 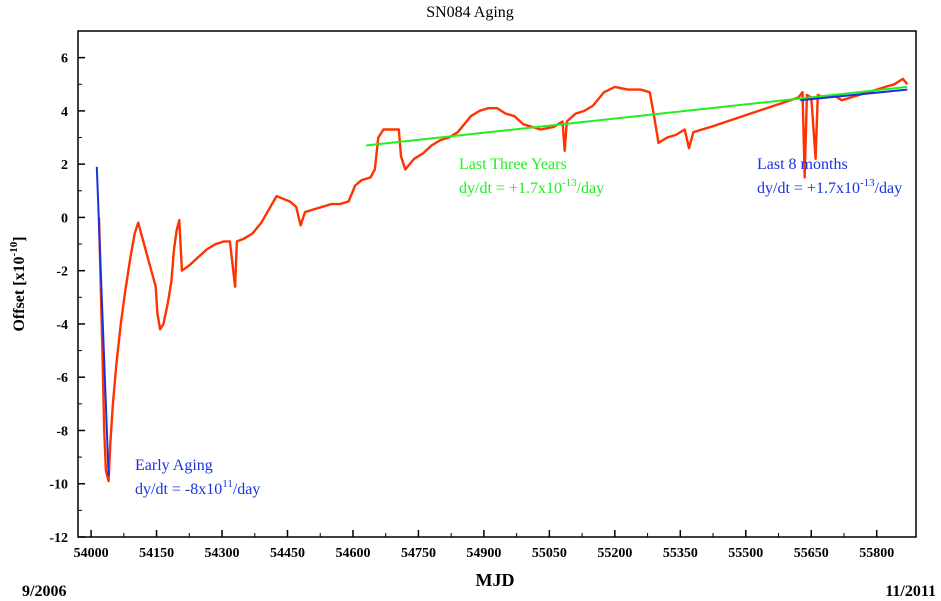 What do you see at coordinates (62, 431) in the screenshot?
I see `y-tick-label: -8` at bounding box center [62, 431].